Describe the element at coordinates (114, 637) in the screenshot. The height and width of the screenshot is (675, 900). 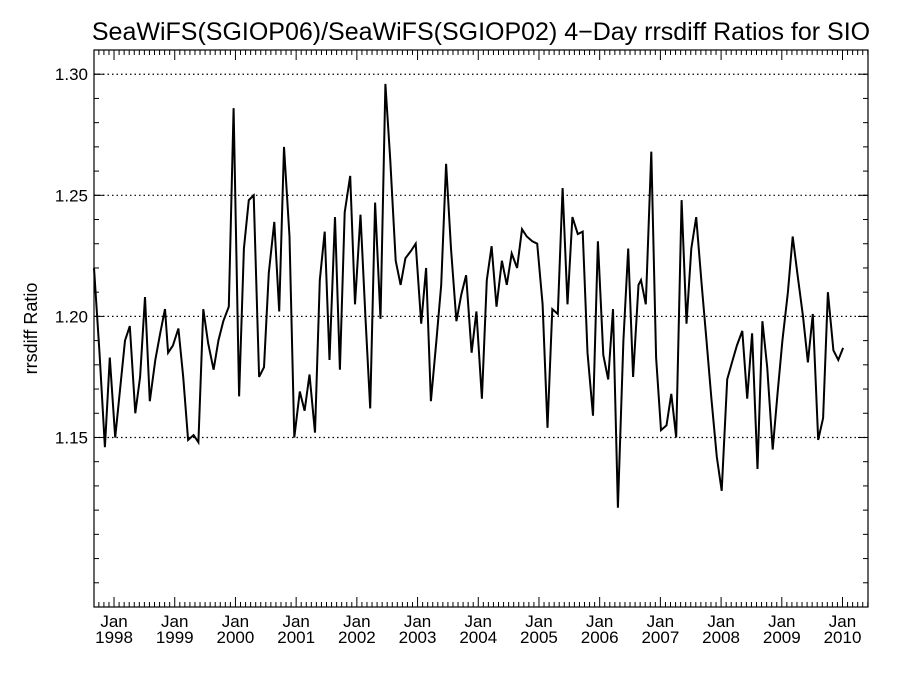
I see `x-tick-label-year: 1998` at that location.